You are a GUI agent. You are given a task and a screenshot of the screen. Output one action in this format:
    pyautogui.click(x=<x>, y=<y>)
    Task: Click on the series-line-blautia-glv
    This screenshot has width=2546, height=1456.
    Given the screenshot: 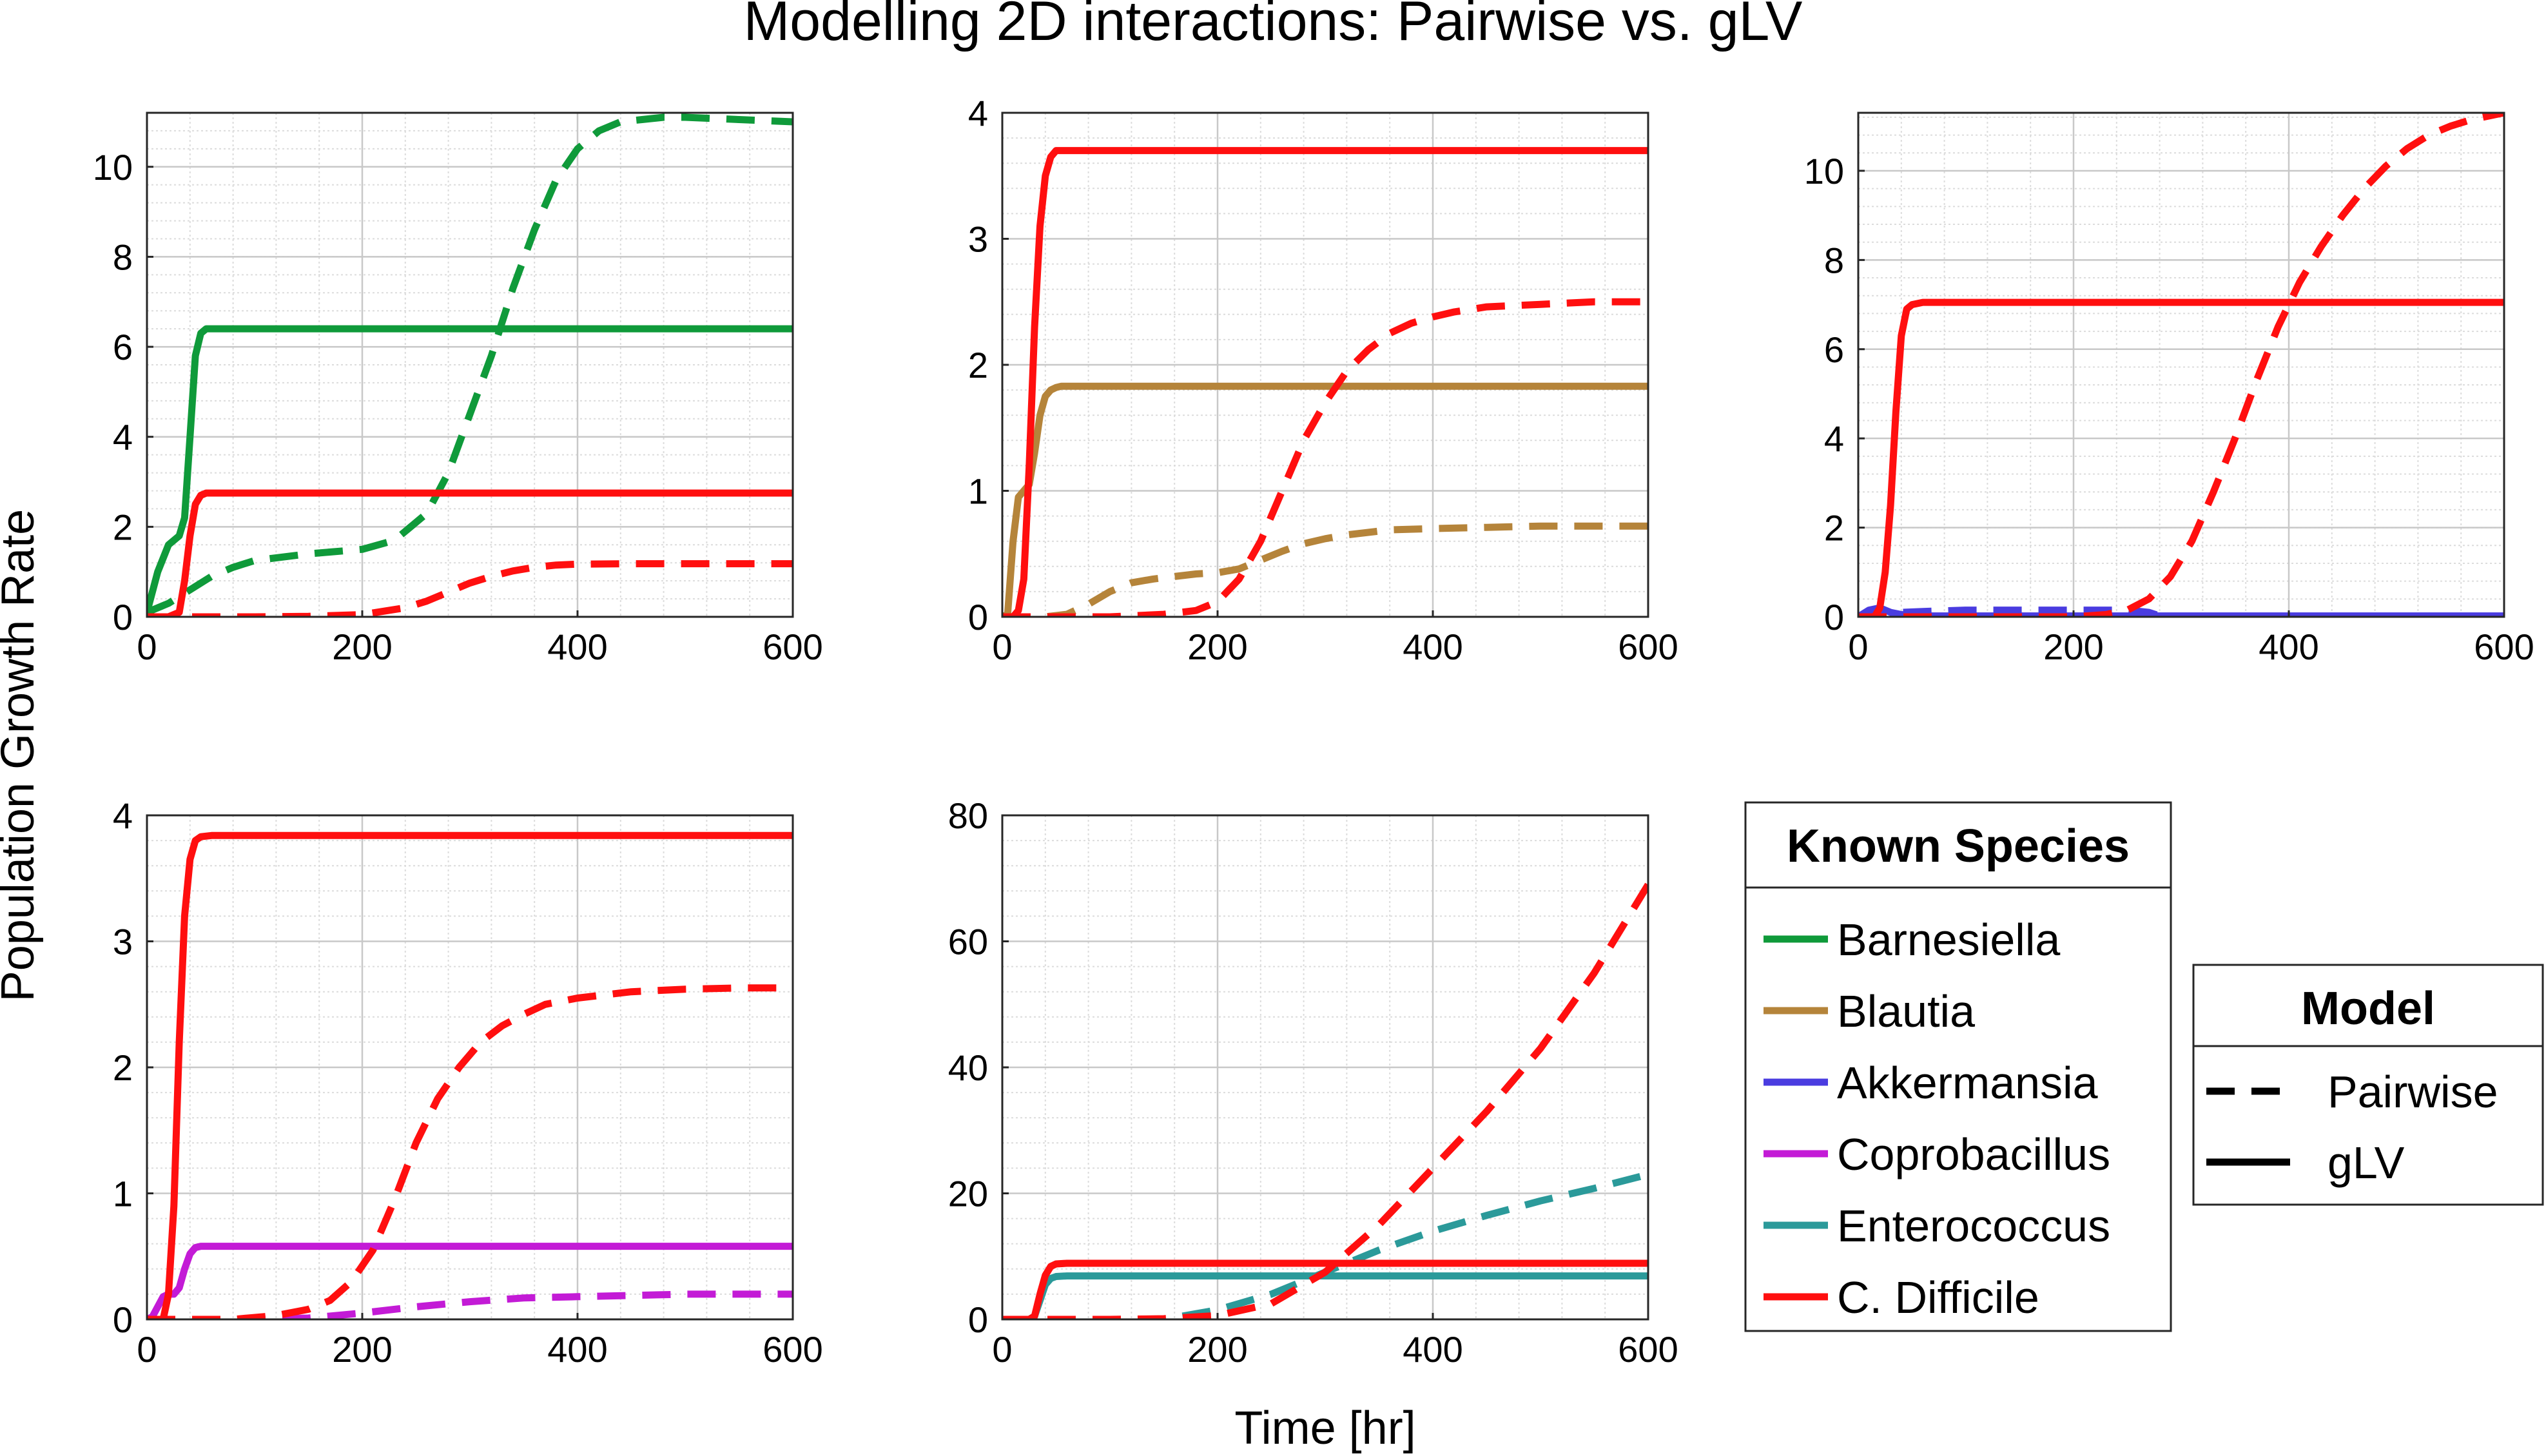 What is the action you would take?
    pyautogui.click(x=1325, y=499)
    